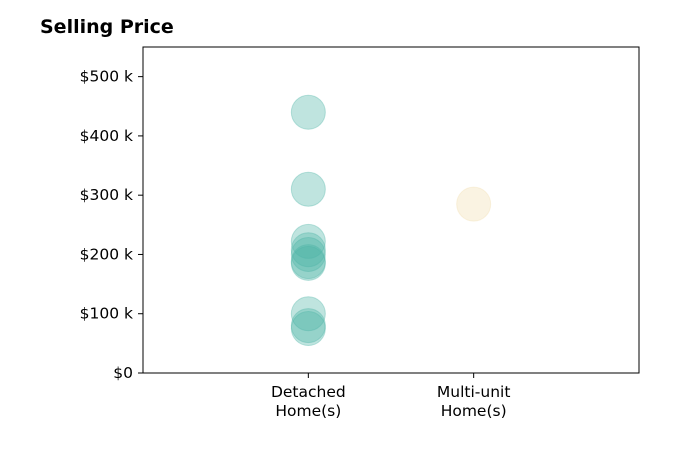  I want to click on y-tick-label: $500 k, so click(106, 77).